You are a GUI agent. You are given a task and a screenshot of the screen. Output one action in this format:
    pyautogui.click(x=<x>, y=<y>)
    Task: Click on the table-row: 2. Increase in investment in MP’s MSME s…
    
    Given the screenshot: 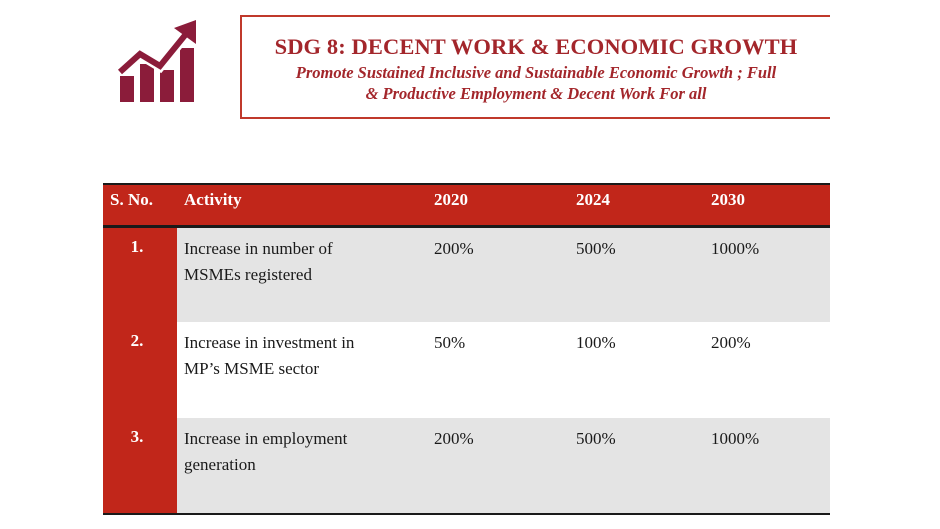 What is the action you would take?
    pyautogui.click(x=466, y=370)
    